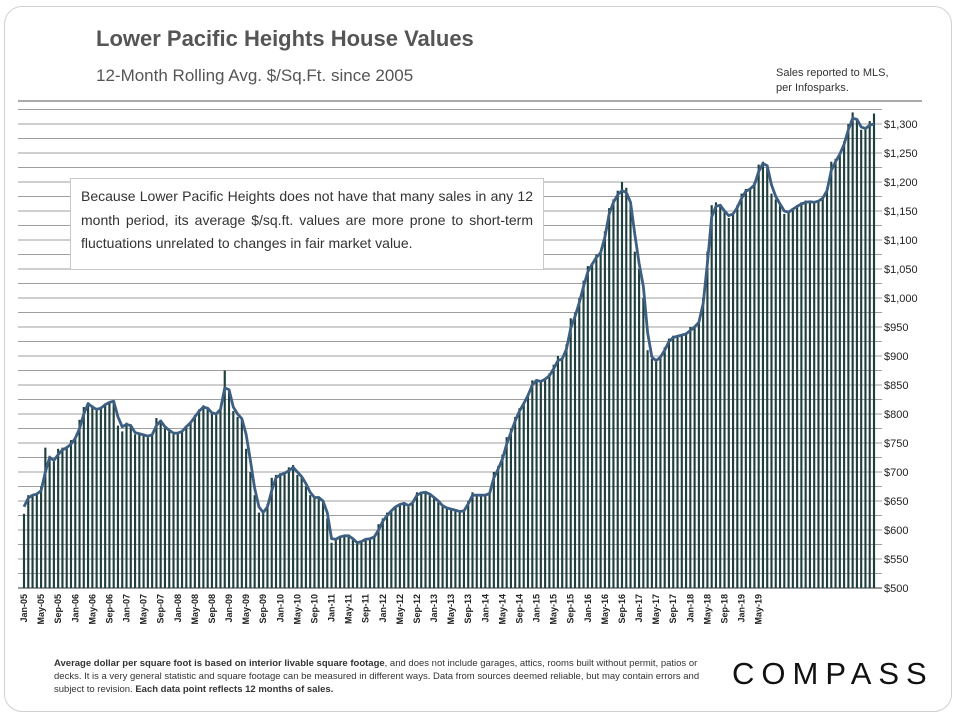 Image resolution: width=960 pixels, height=720 pixels. I want to click on x-tick-label: Jan-14, so click(485, 608).